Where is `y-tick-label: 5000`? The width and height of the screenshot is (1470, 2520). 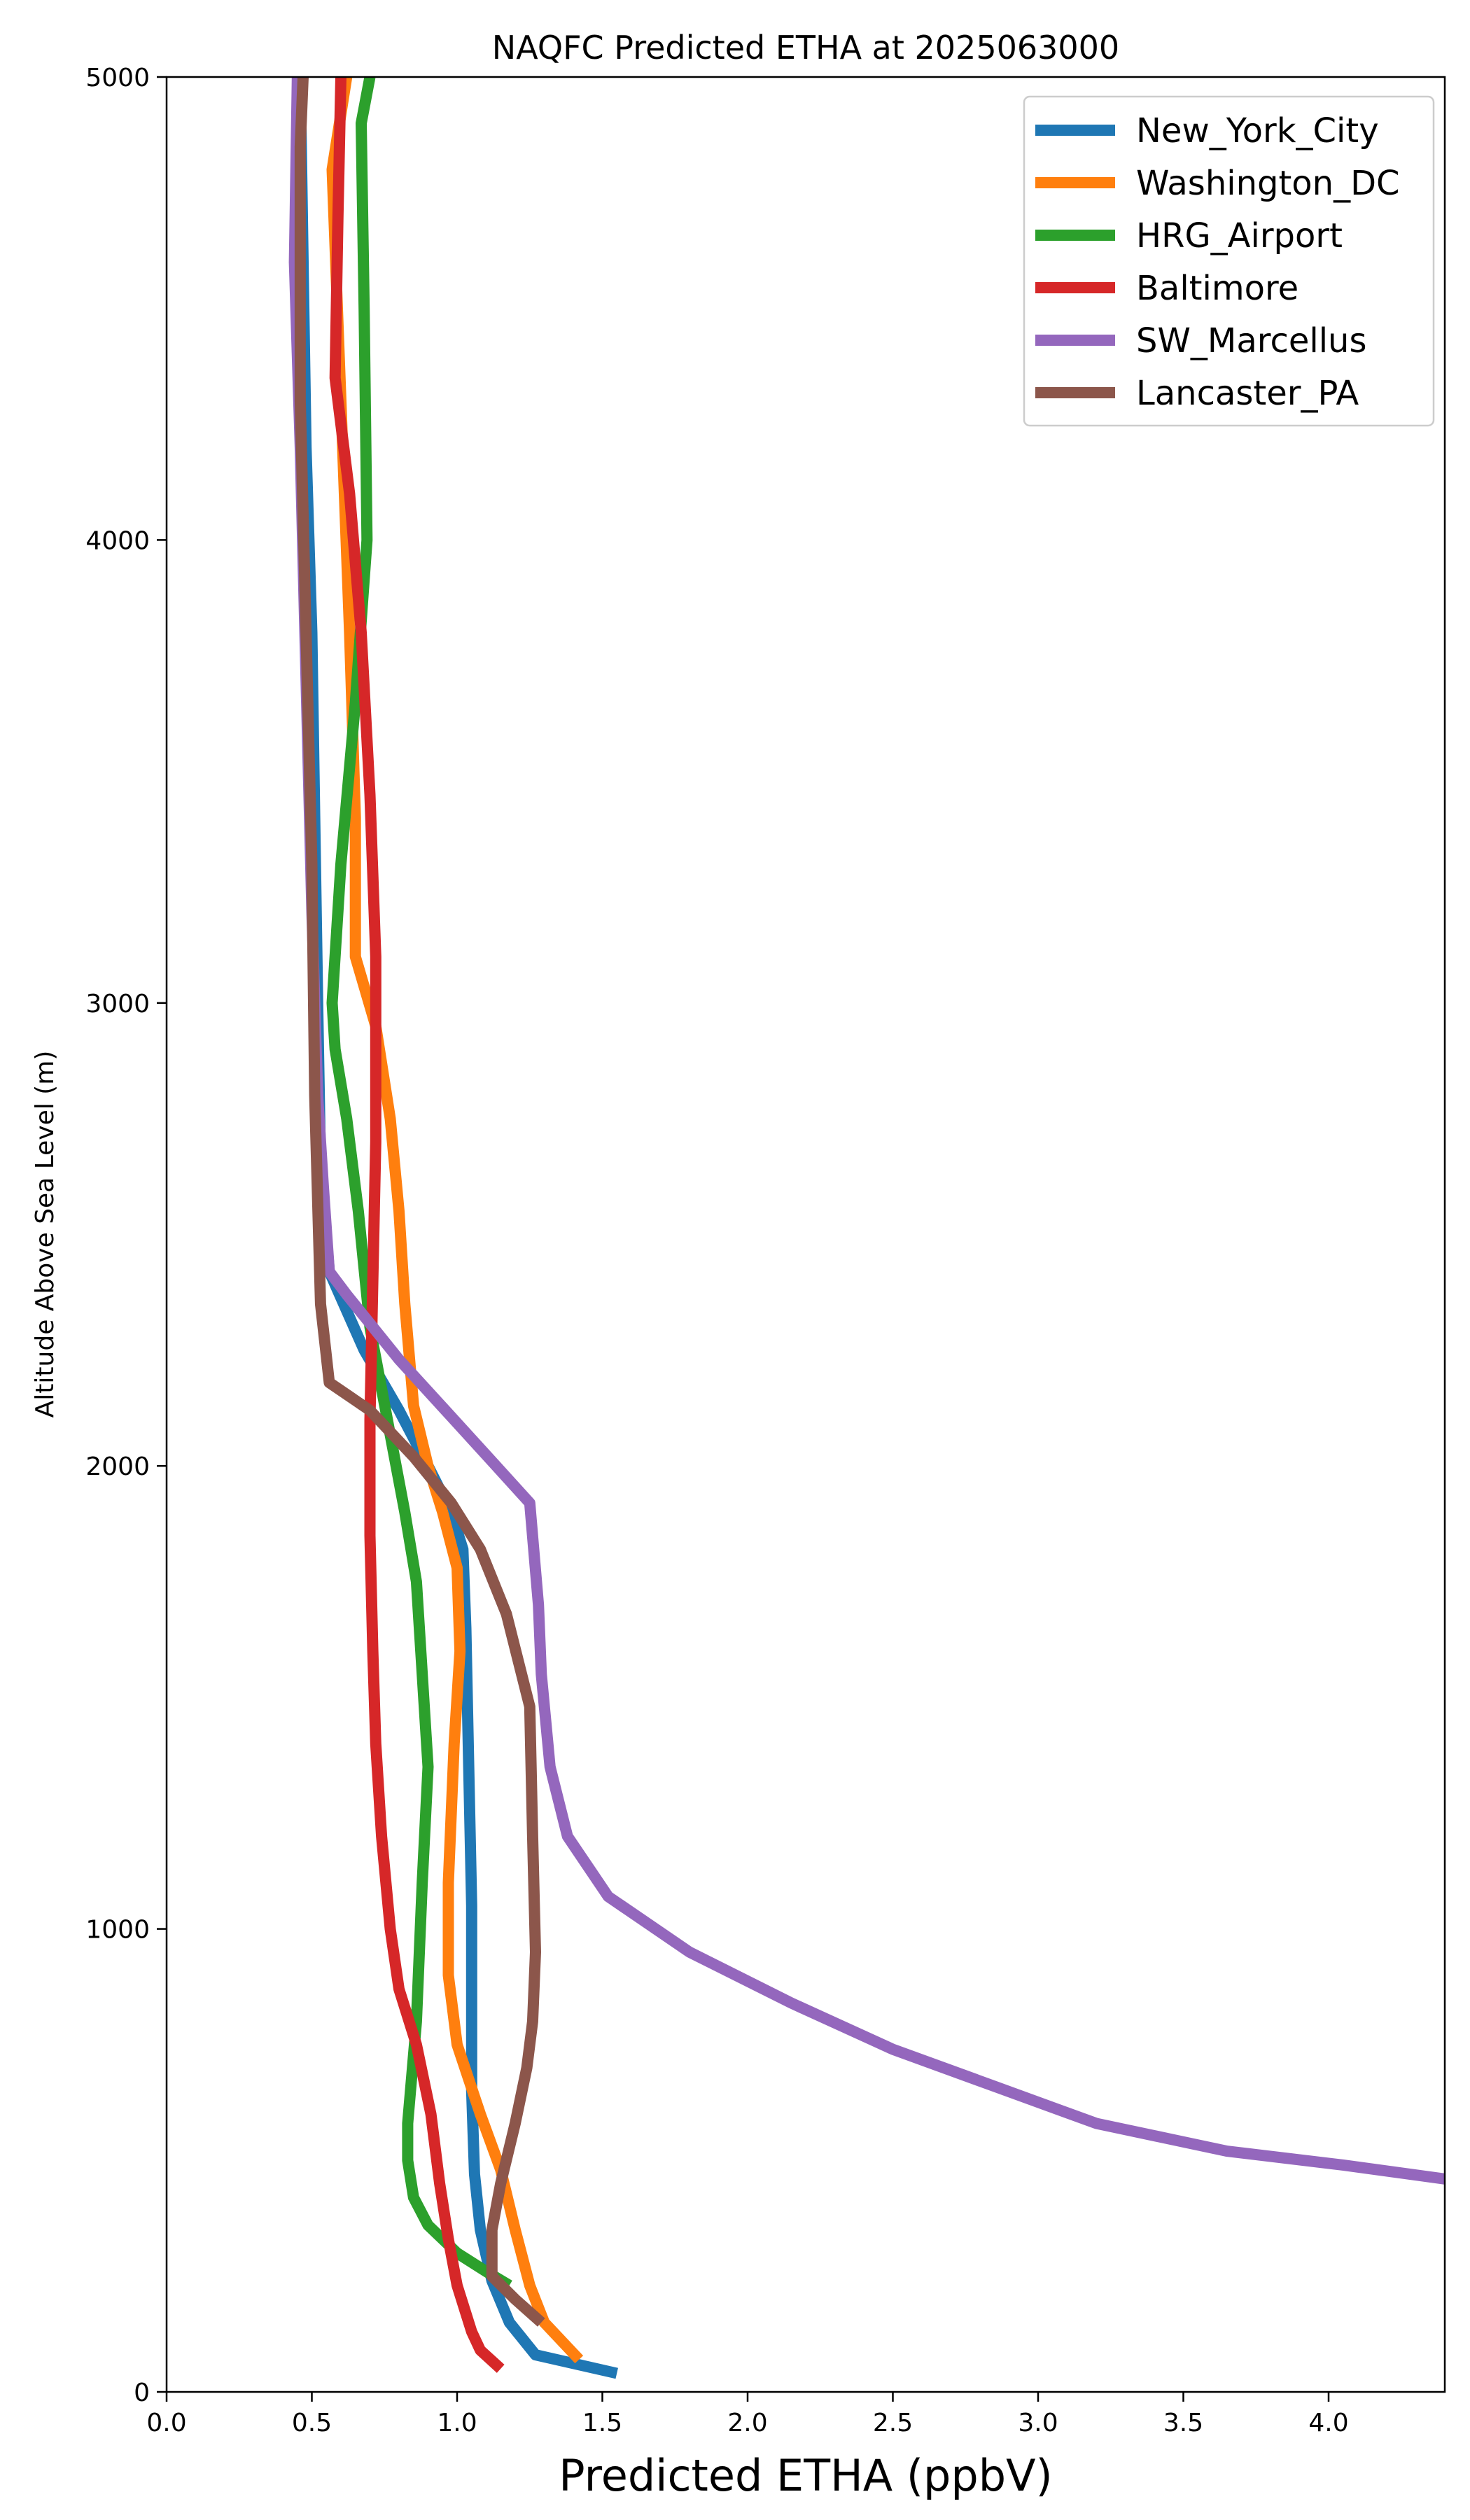 y-tick-label: 5000 is located at coordinates (117, 78).